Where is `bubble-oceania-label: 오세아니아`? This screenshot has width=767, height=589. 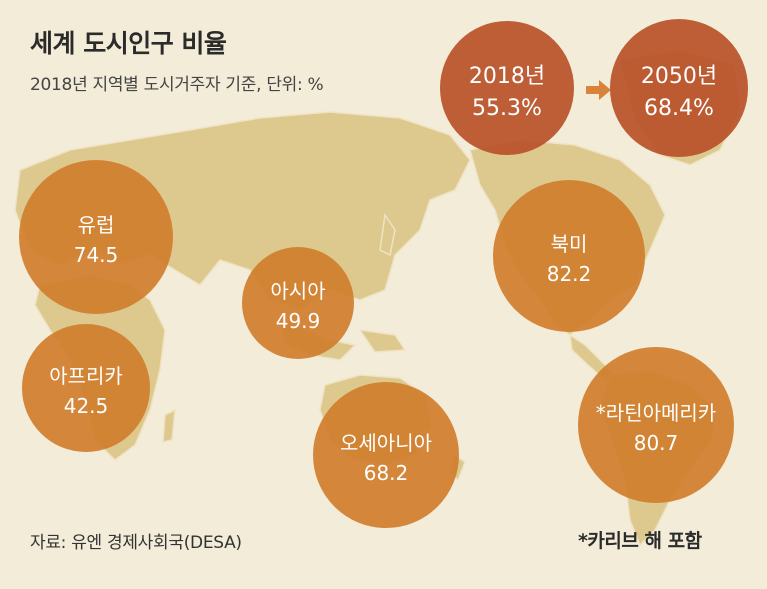
bubble-oceania-label: 오세아니아 is located at coordinates (386, 443).